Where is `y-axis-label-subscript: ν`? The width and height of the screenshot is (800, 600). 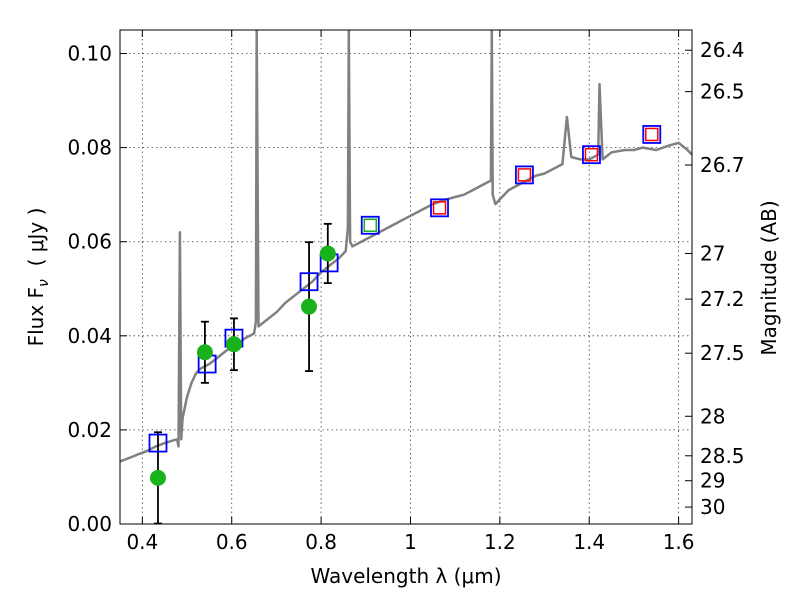
y-axis-label-subscript: ν is located at coordinates (44, 283).